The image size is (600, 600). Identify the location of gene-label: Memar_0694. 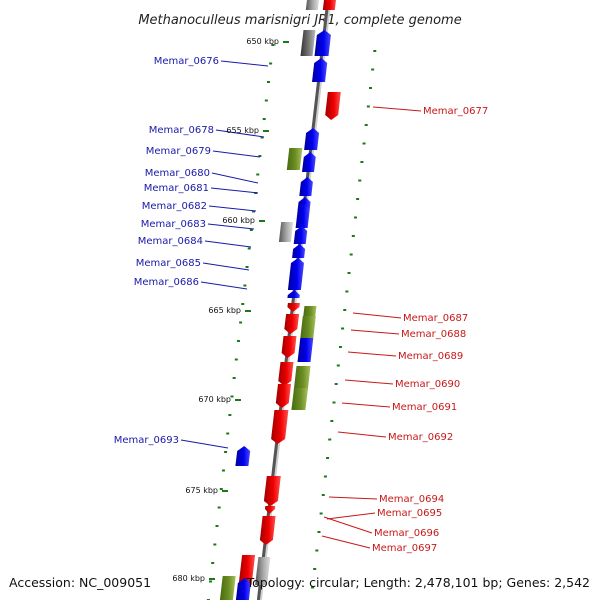
(411, 499).